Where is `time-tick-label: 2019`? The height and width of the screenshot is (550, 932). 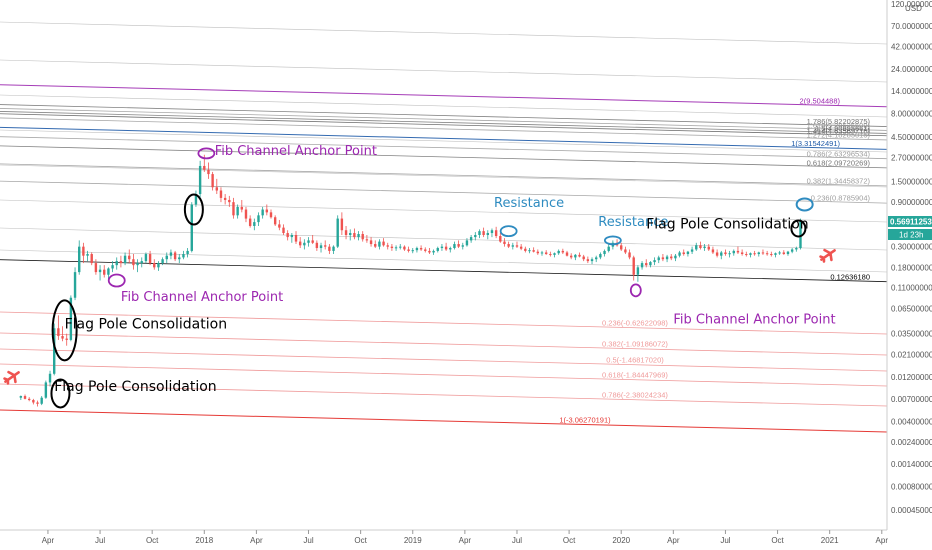 time-tick-label: 2019 is located at coordinates (413, 540).